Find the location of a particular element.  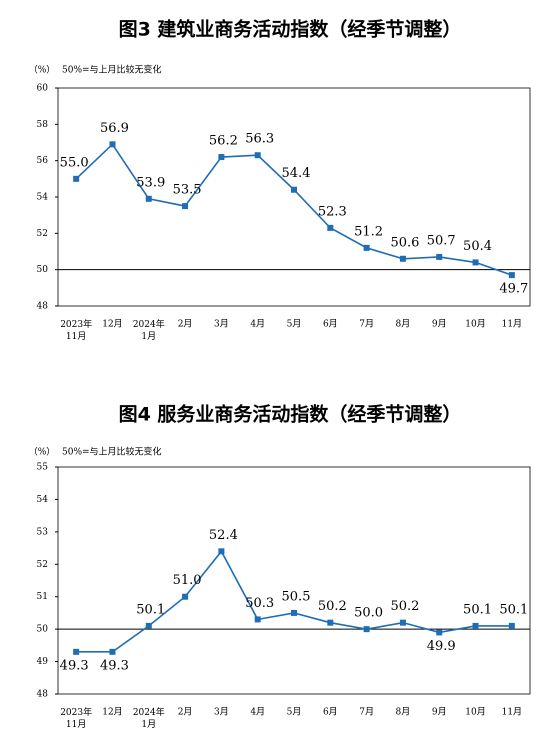

series-line is located at coordinates (294, 209).